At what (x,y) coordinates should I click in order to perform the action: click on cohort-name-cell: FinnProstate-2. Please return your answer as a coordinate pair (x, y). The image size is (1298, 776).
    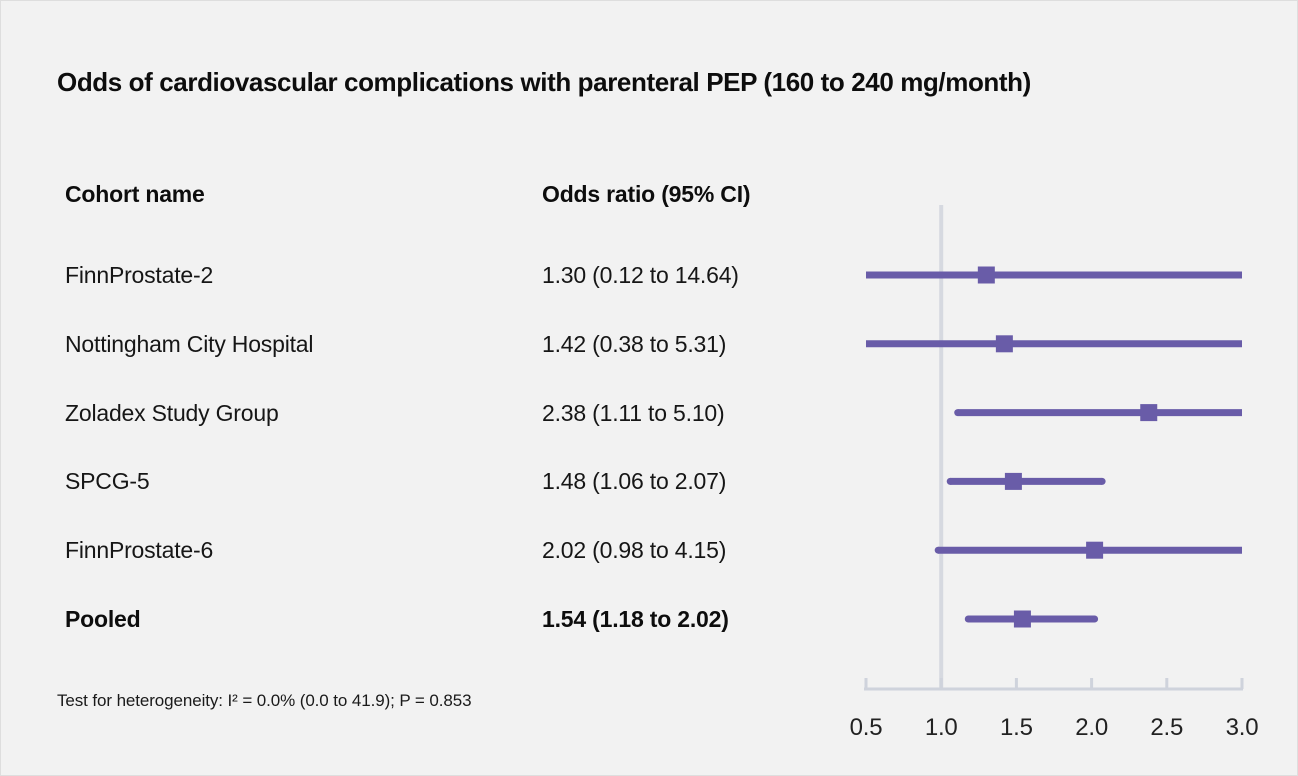
    Looking at the image, I should click on (139, 275).